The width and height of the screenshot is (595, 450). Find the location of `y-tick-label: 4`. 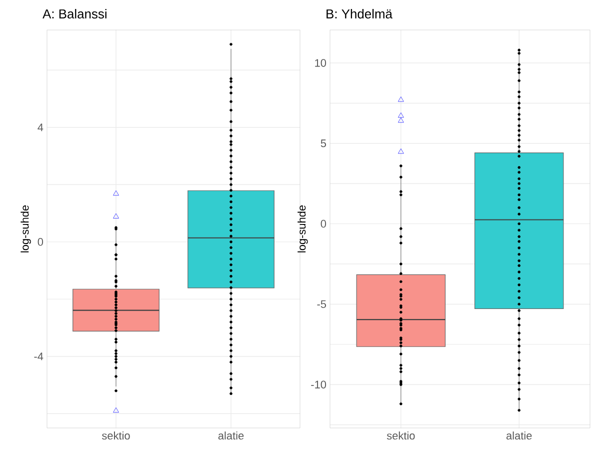

y-tick-label: 4 is located at coordinates (41, 128).